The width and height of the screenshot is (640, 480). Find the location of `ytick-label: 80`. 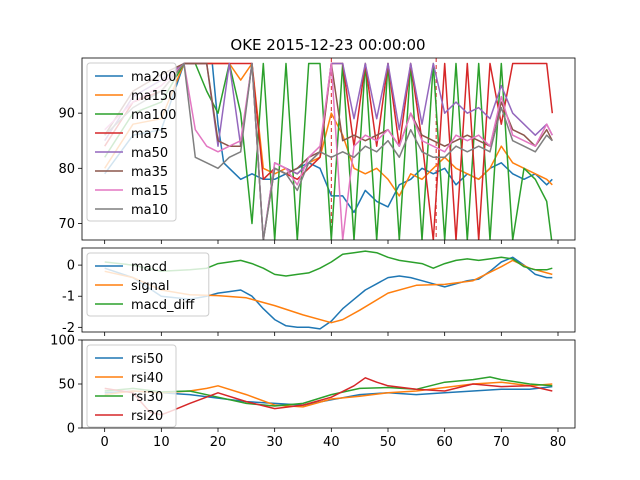

ytick-label: 80 is located at coordinates (66, 169).